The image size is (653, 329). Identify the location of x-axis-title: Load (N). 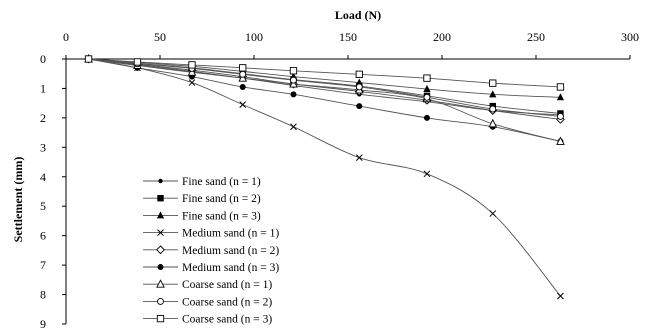
(358, 15).